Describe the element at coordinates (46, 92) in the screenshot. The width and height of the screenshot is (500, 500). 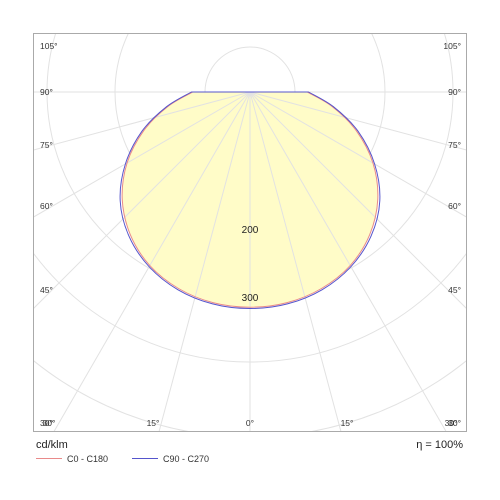
I see `left-label-90: 90°` at that location.